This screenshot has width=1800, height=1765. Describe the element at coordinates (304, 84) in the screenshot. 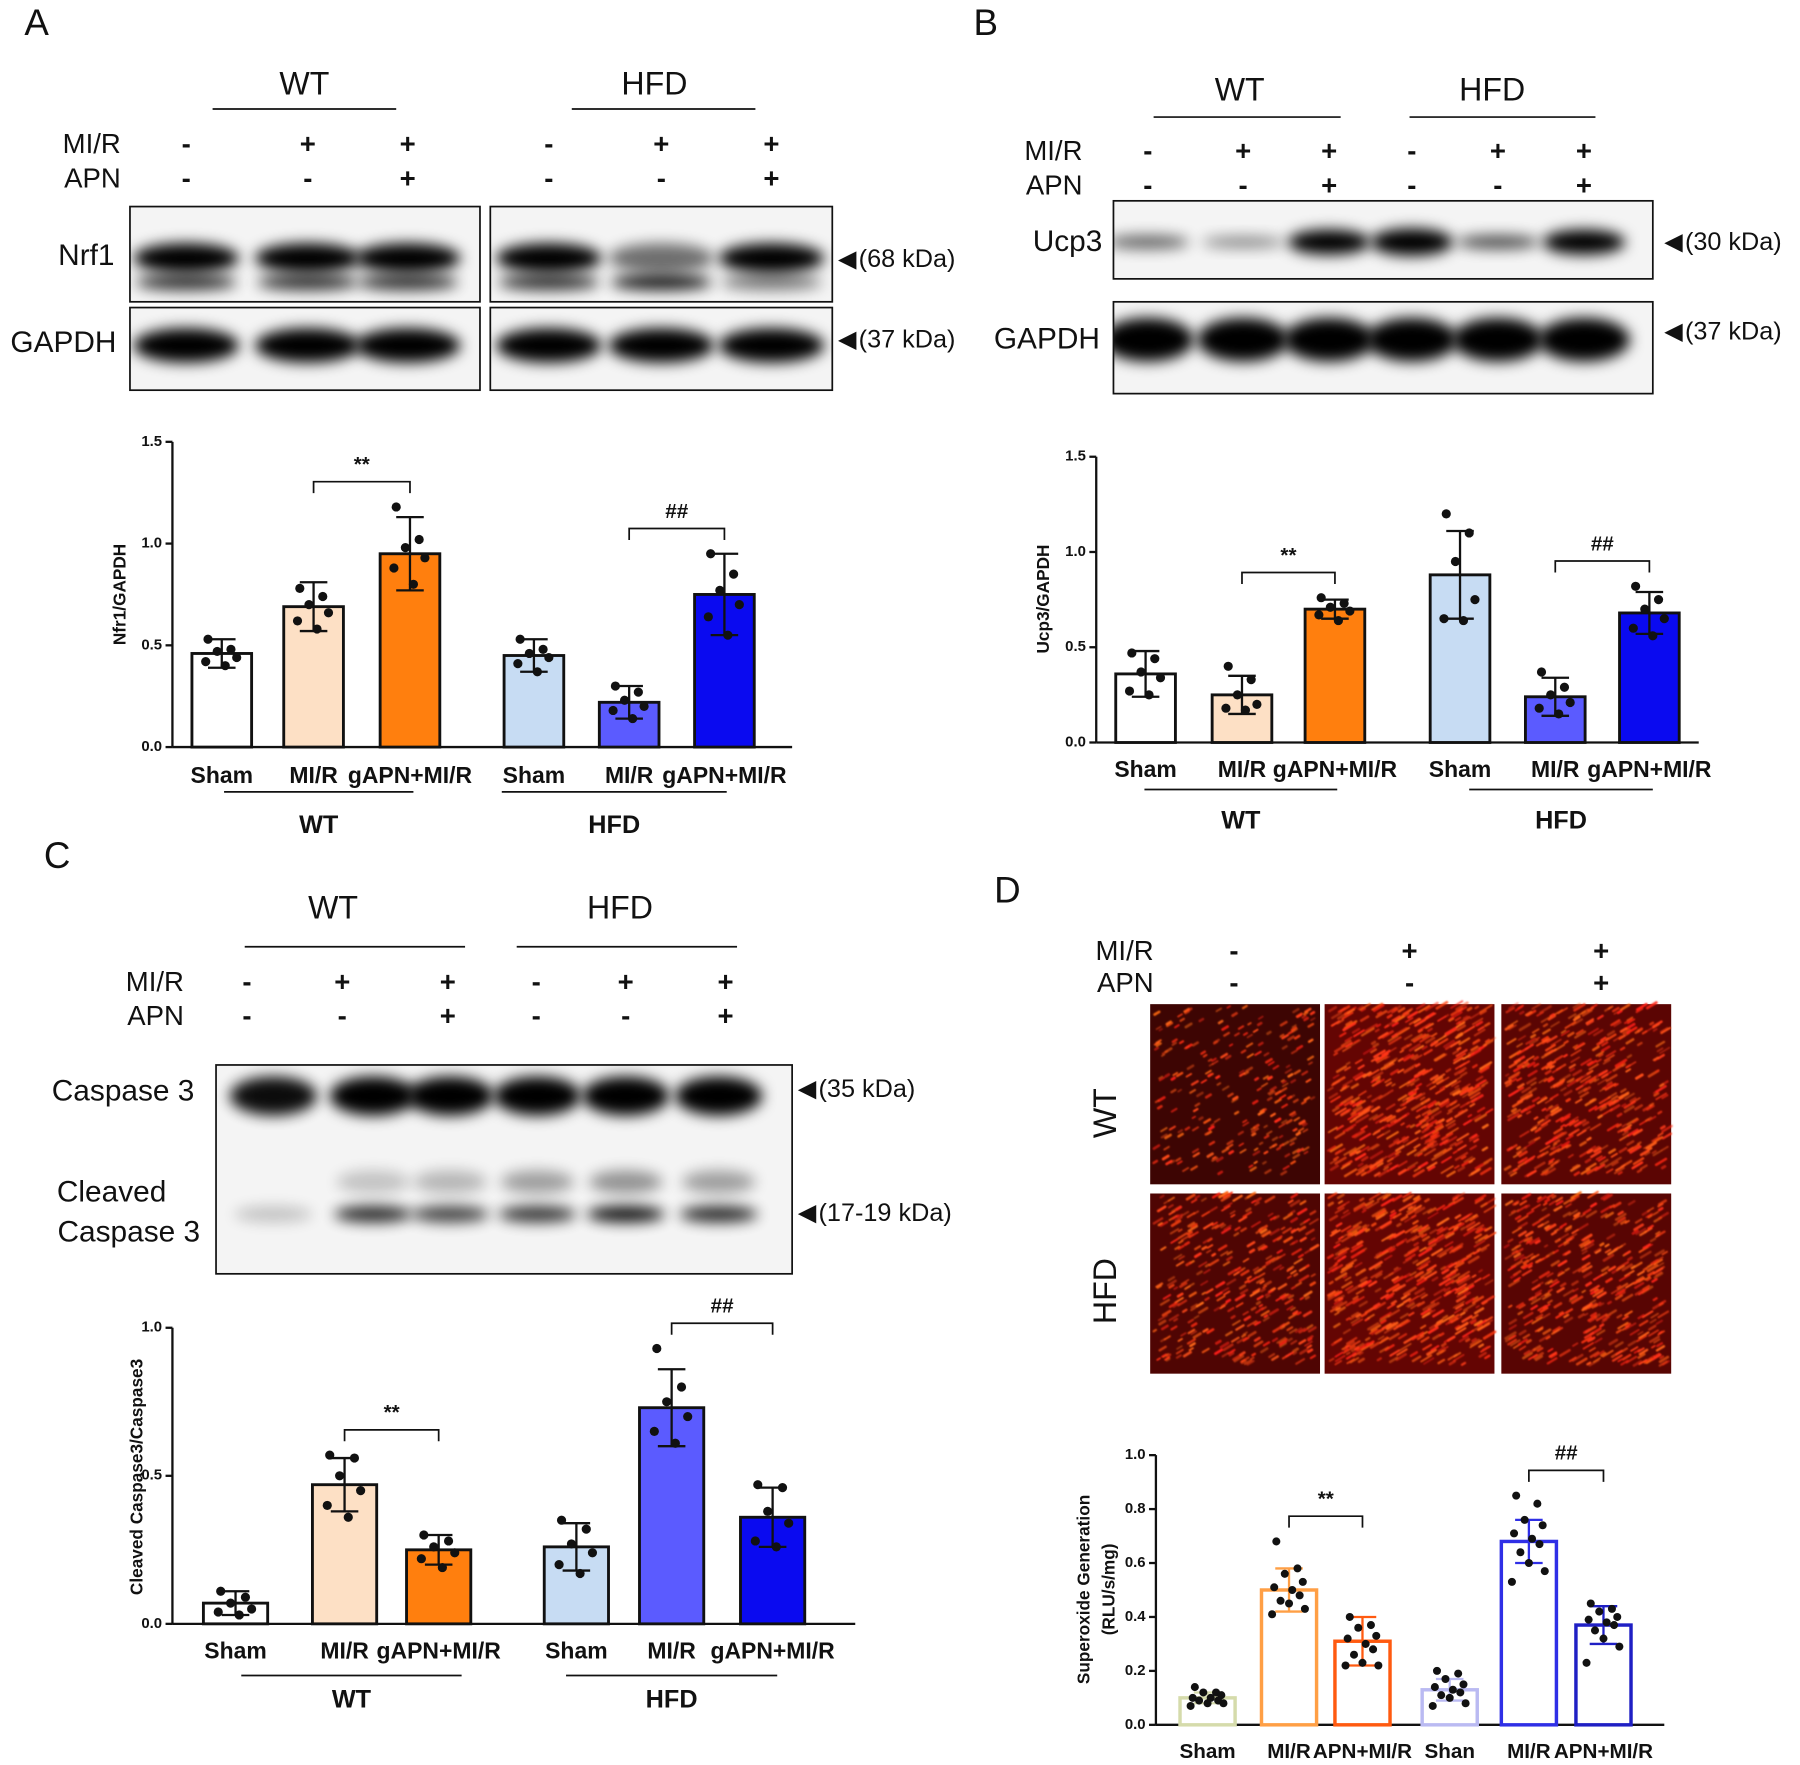

I see `group-header: WT` at that location.